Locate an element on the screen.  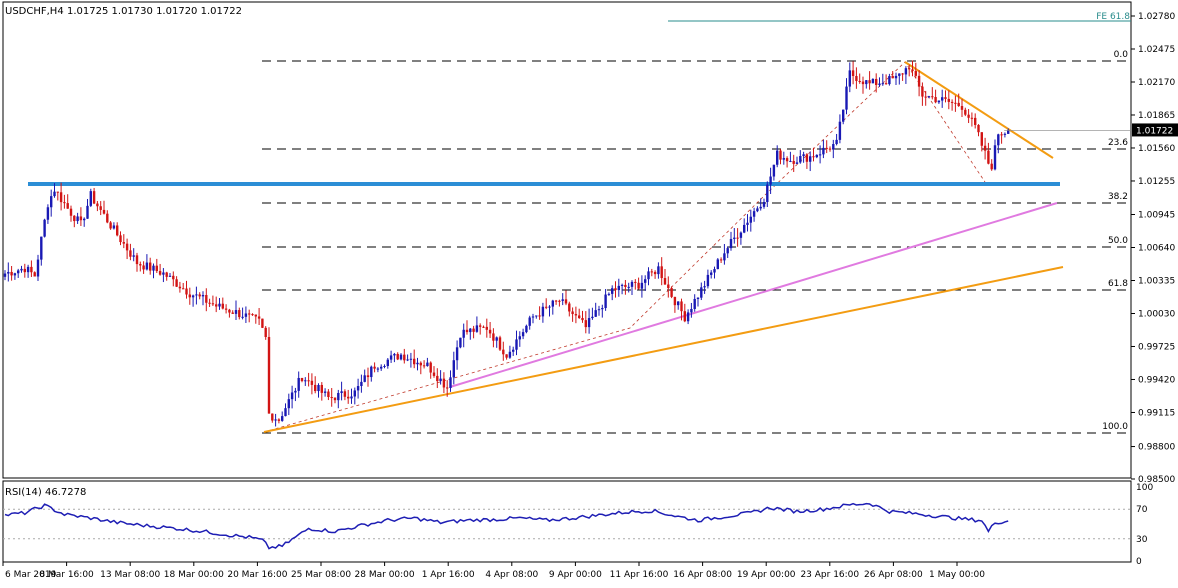
fibo-level-label: 0.0 is located at coordinates (1121, 55).